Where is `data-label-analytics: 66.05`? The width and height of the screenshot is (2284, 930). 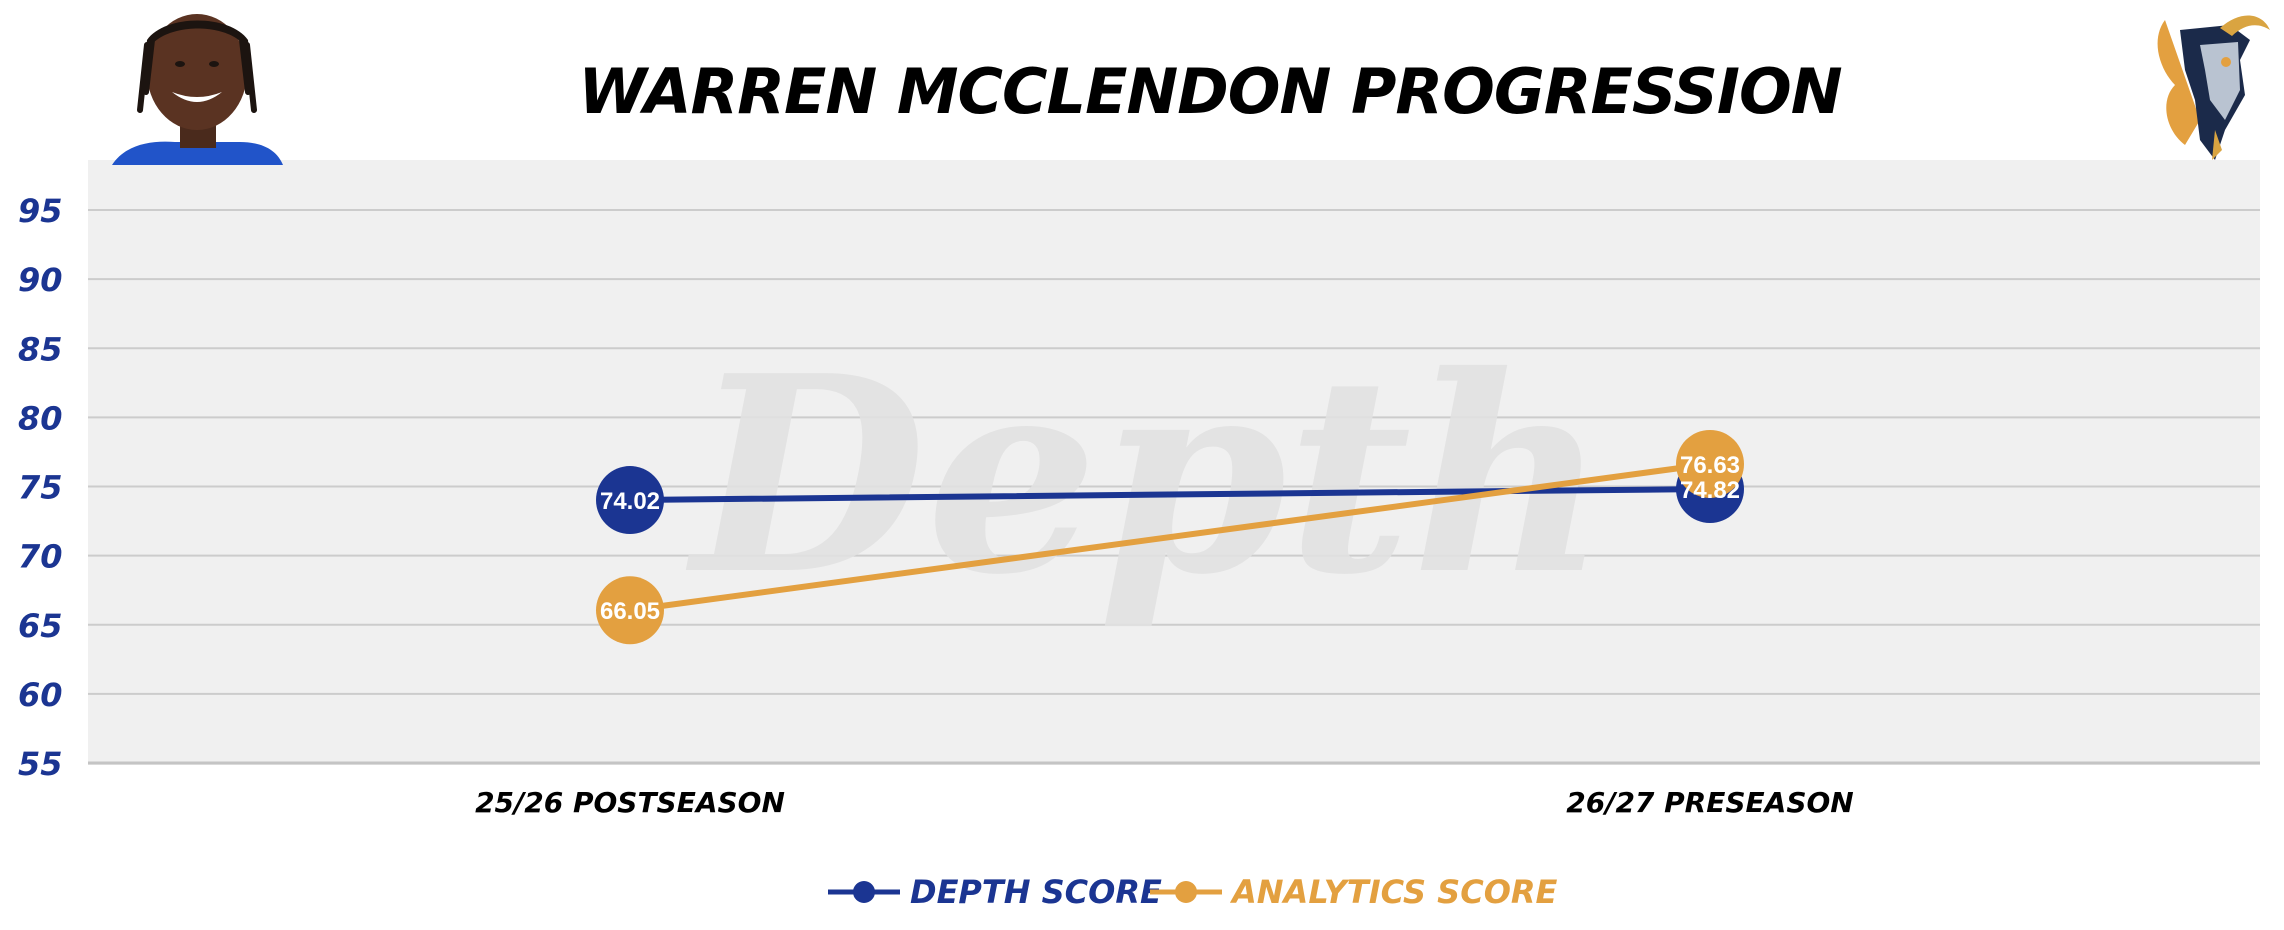
data-label-analytics: 66.05 is located at coordinates (630, 611).